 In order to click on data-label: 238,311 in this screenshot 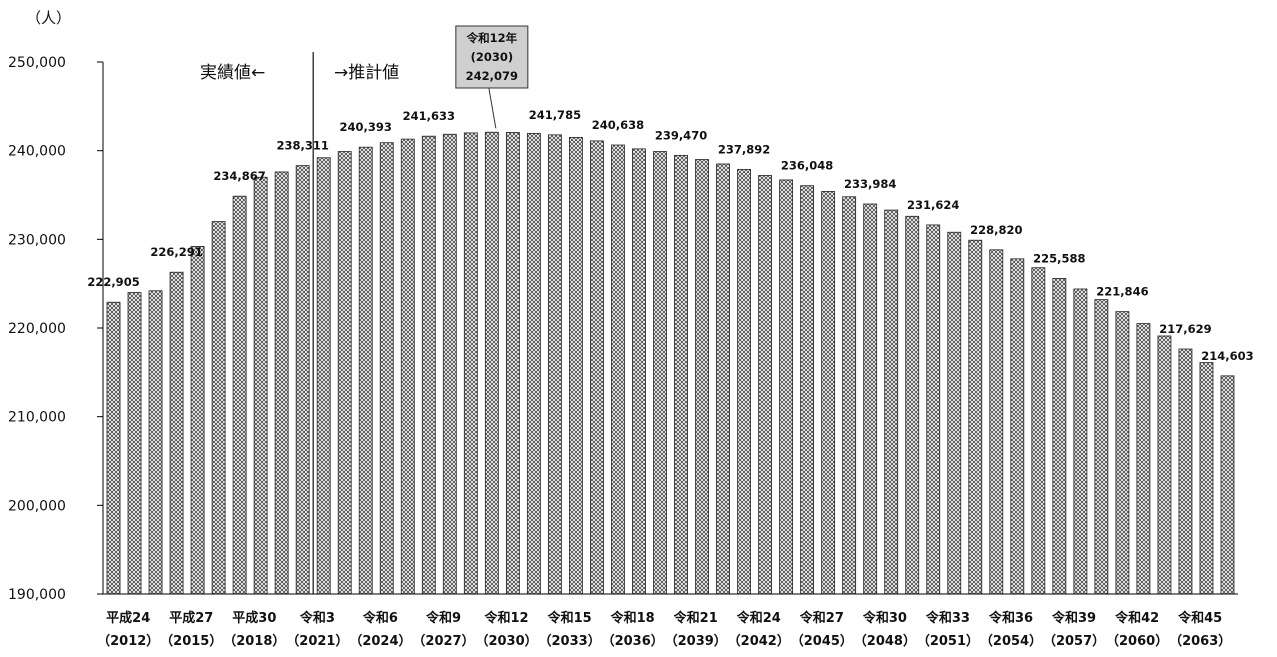, I will do `click(302, 146)`.